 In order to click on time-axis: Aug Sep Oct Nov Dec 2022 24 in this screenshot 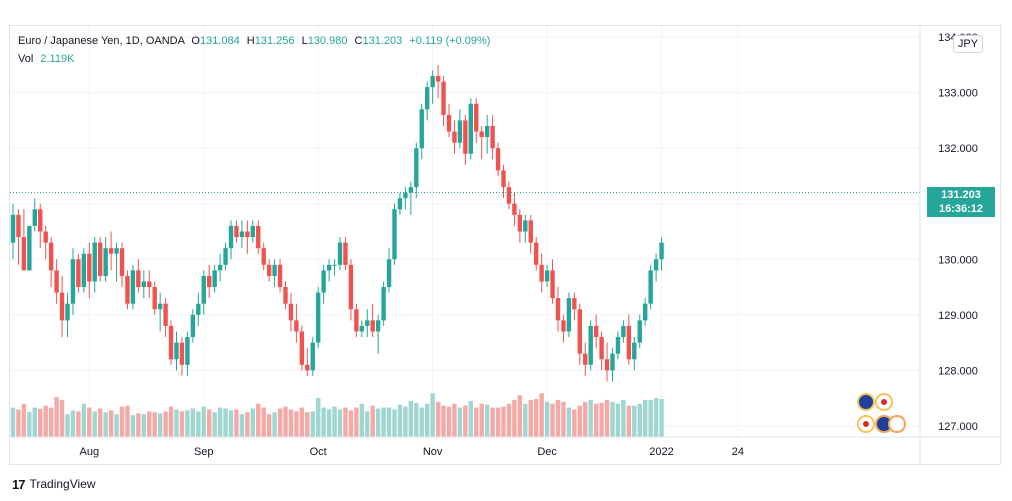, I will do `click(412, 452)`.